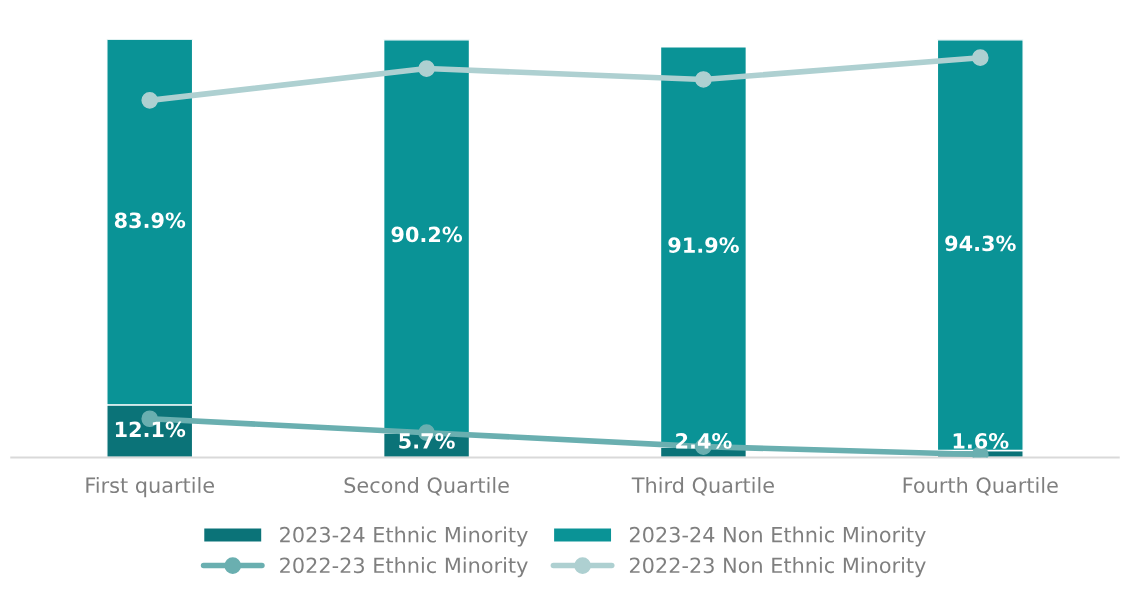 The image size is (1130, 606). What do you see at coordinates (777, 567) in the screenshot?
I see `legend-label: 2022-23 Non Ethnic Minority` at bounding box center [777, 567].